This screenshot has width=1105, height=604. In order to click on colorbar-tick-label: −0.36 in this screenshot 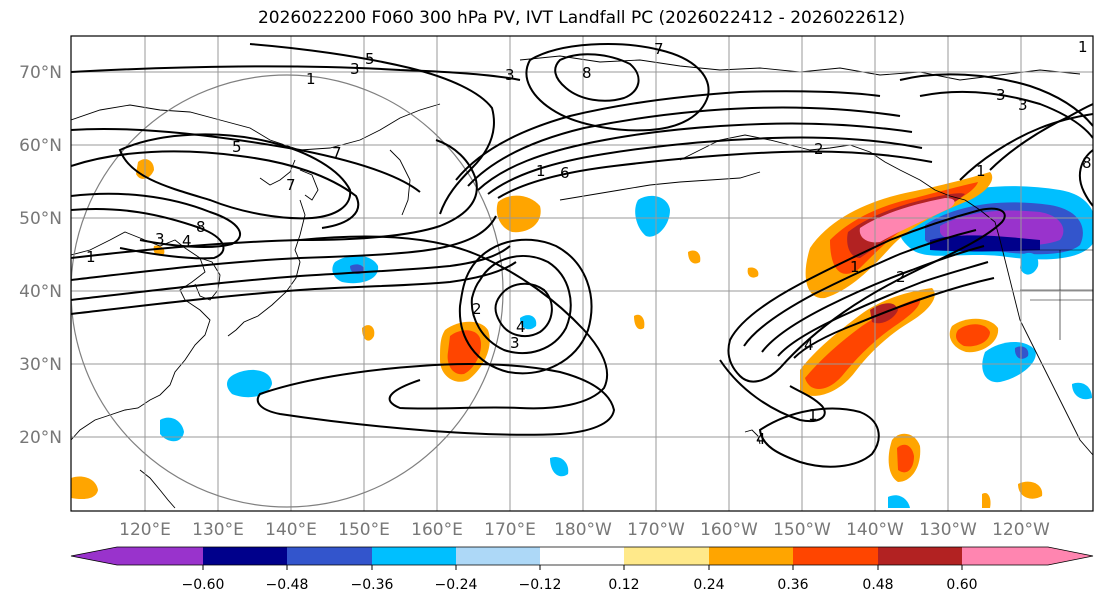, I will do `click(372, 585)`.